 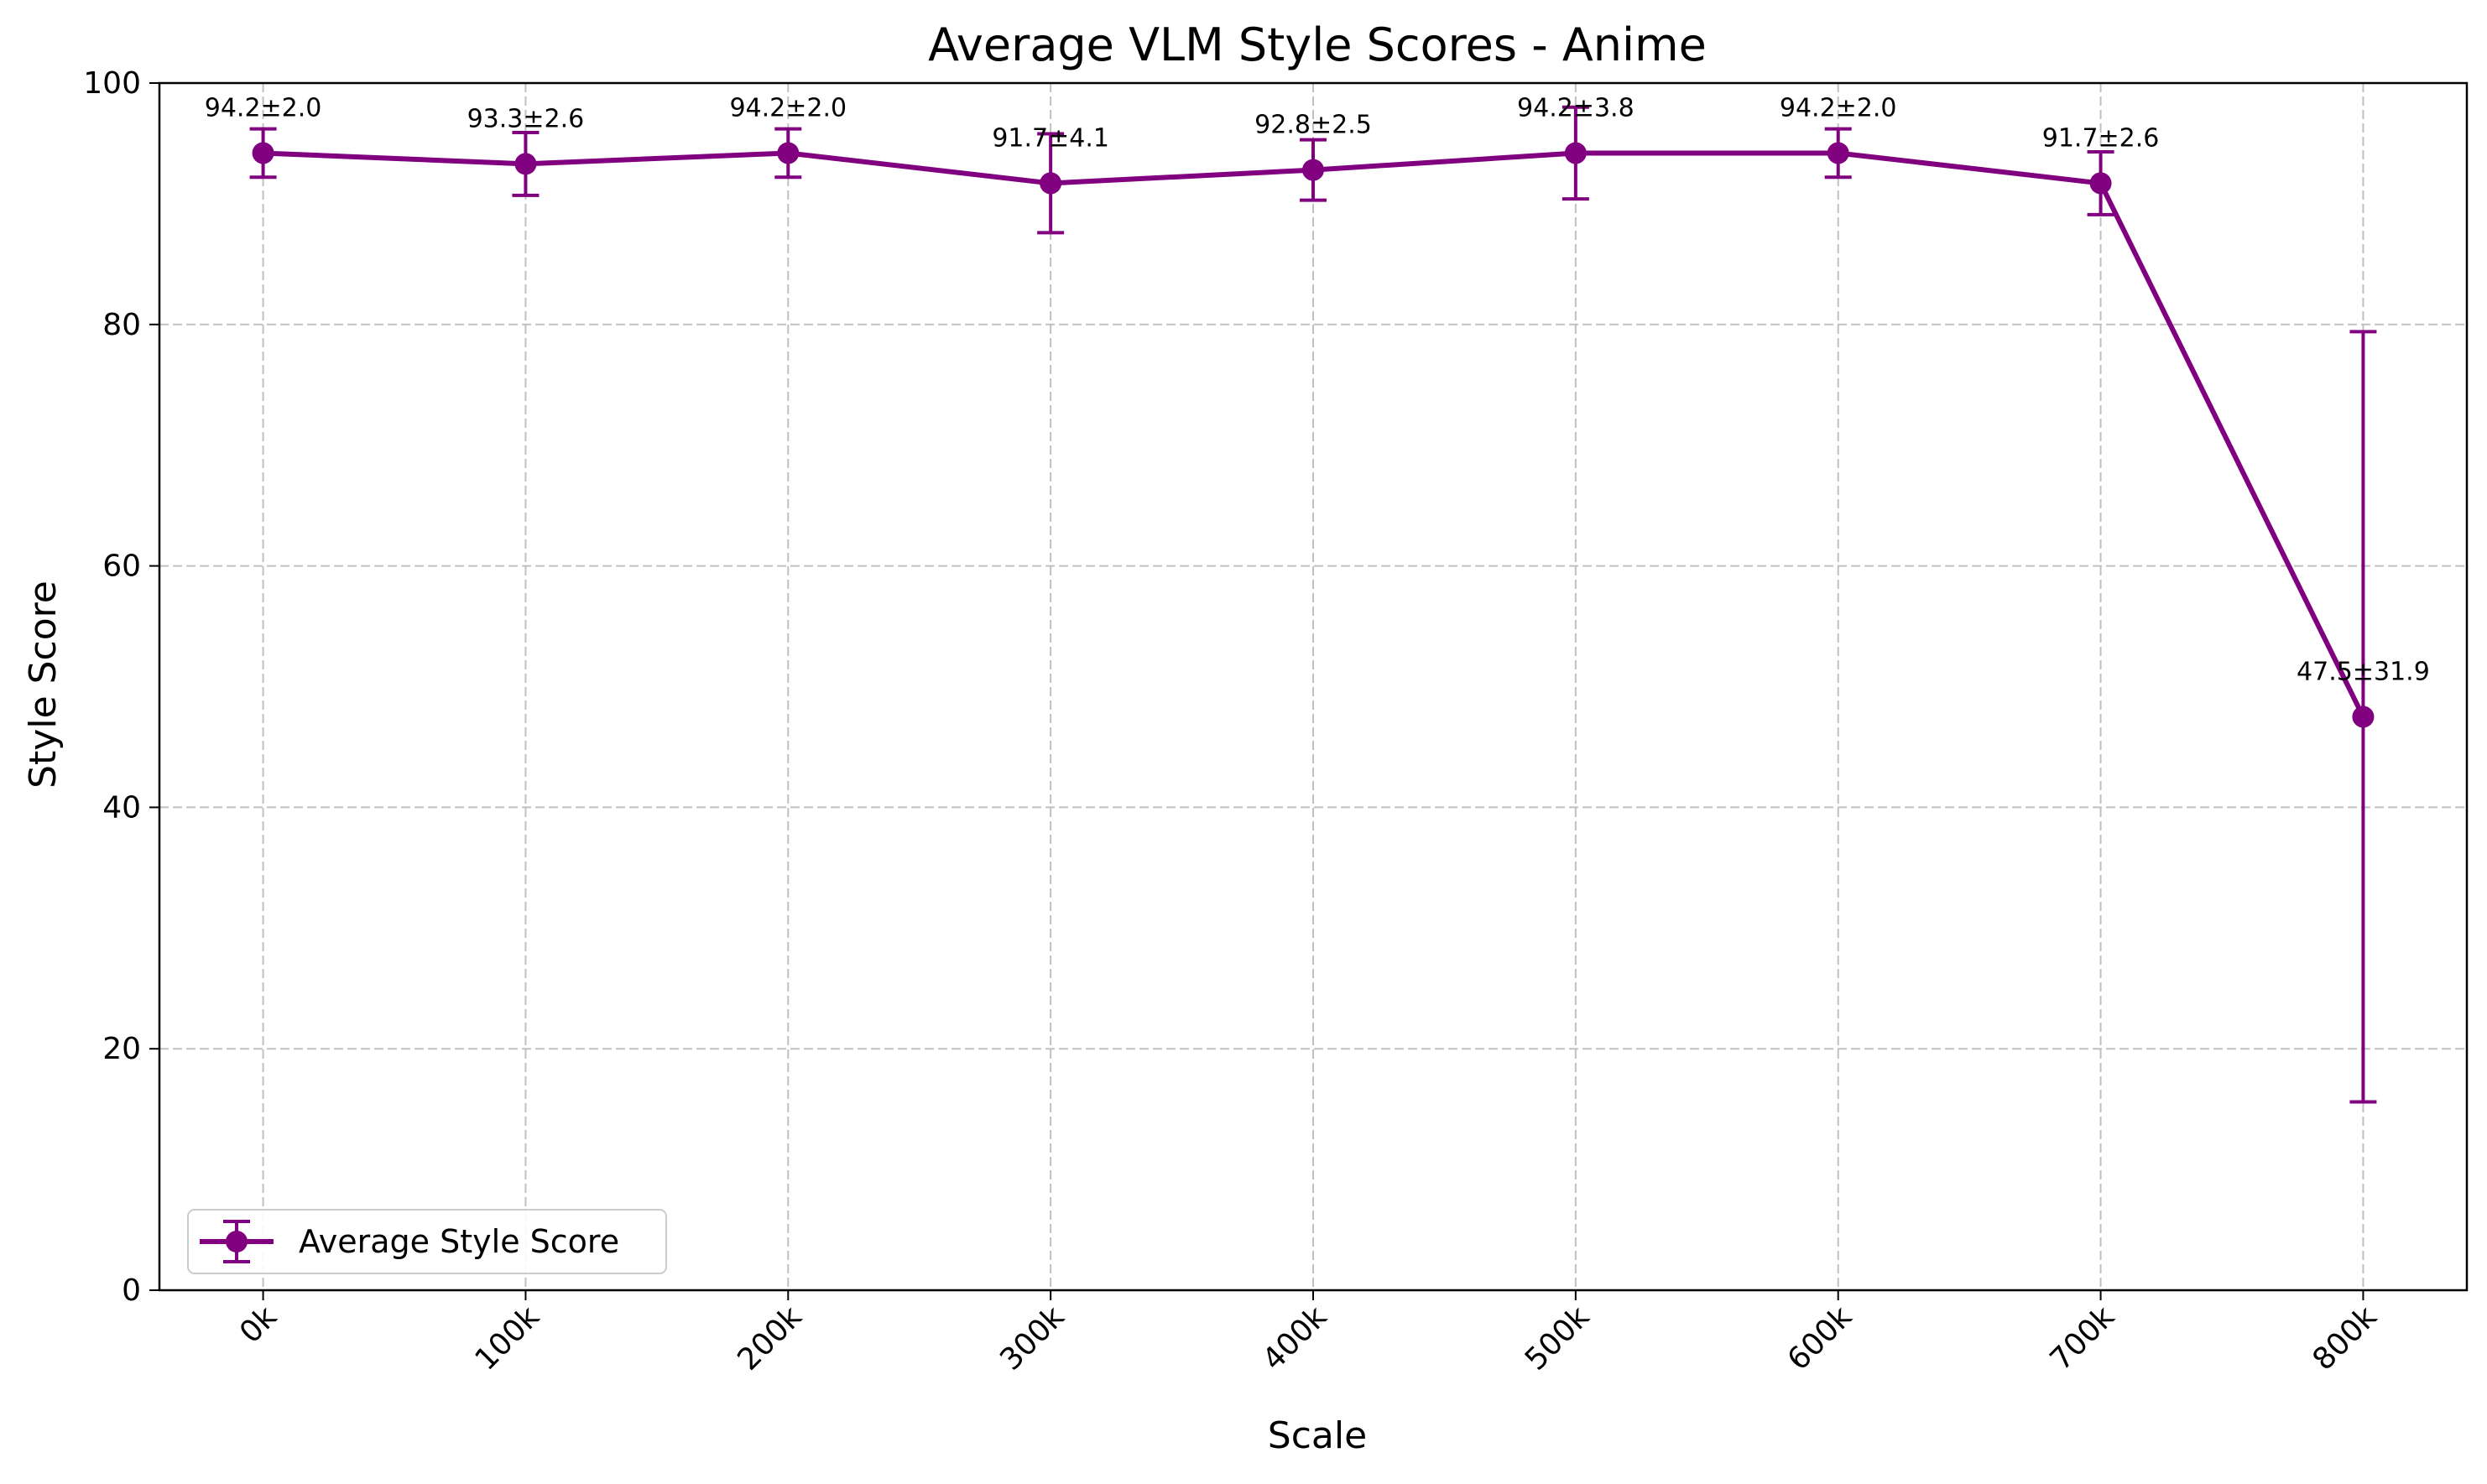 I want to click on legend-marker-swatch, so click(x=237, y=1241).